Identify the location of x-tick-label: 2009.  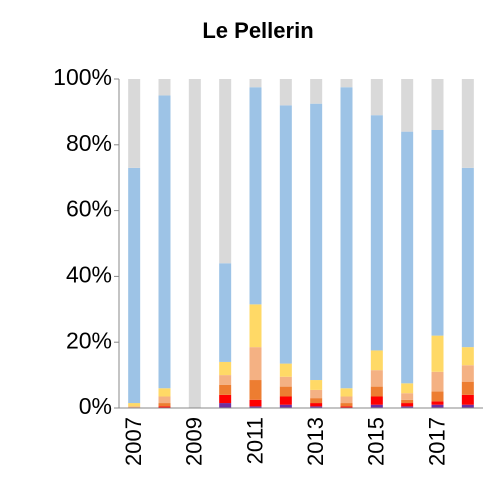
(194, 441).